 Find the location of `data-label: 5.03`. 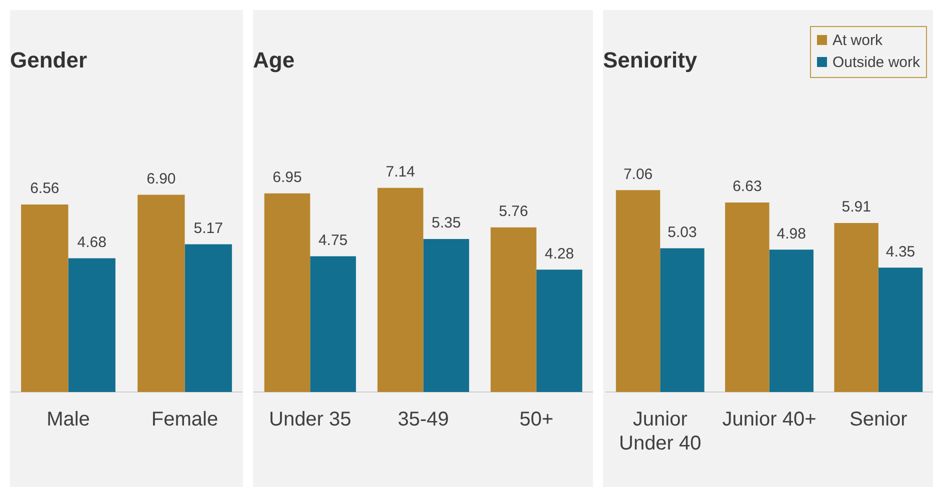

data-label: 5.03 is located at coordinates (682, 232).